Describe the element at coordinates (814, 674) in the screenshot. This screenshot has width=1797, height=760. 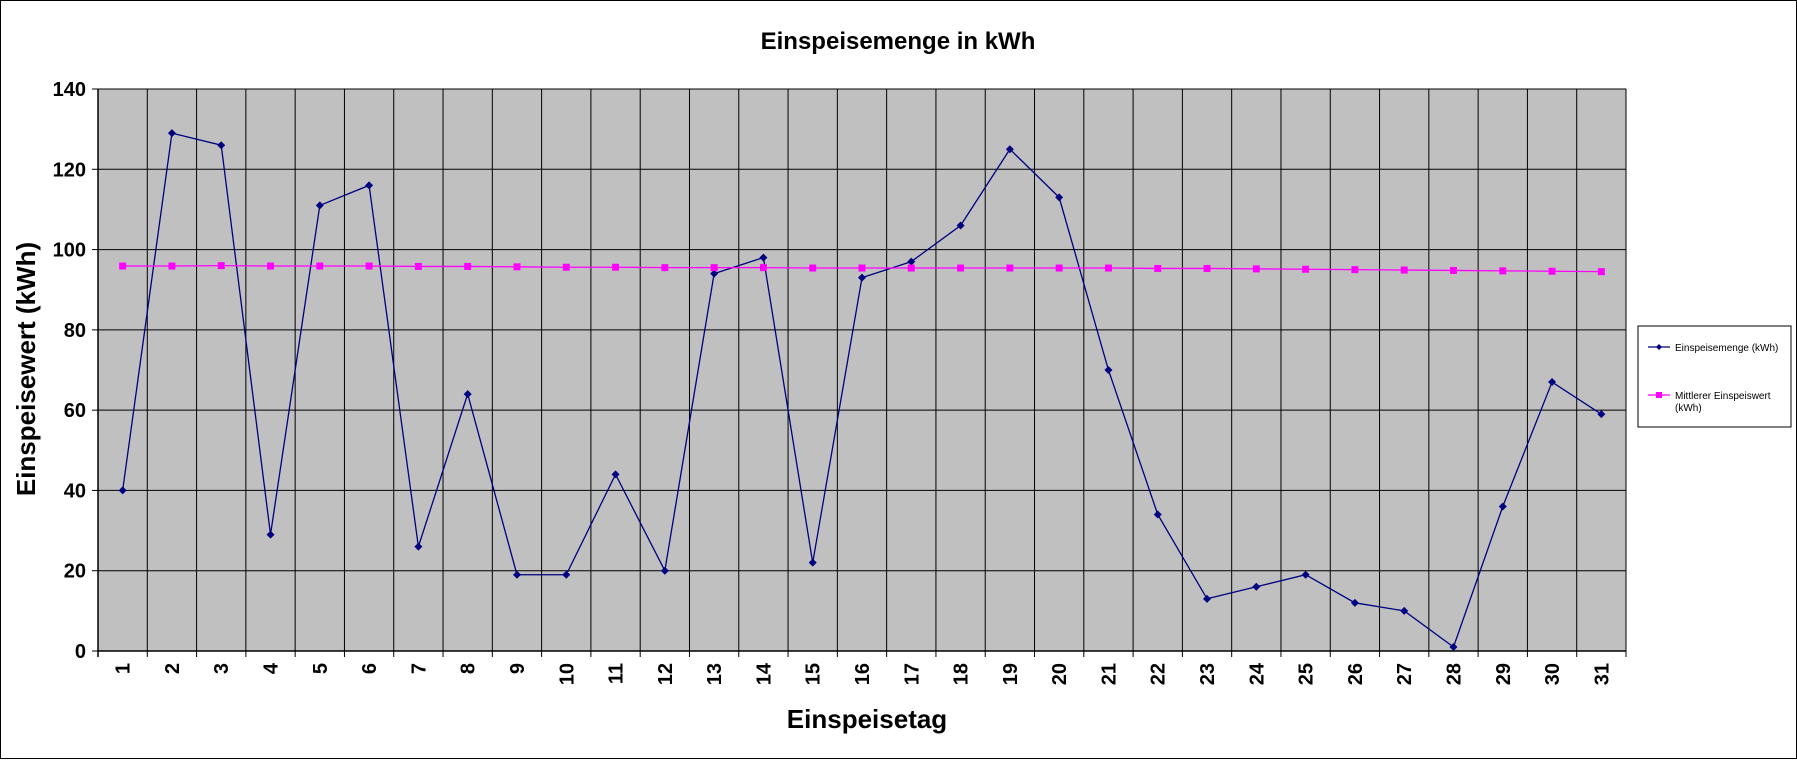
I see `x-tick-label: 15` at that location.